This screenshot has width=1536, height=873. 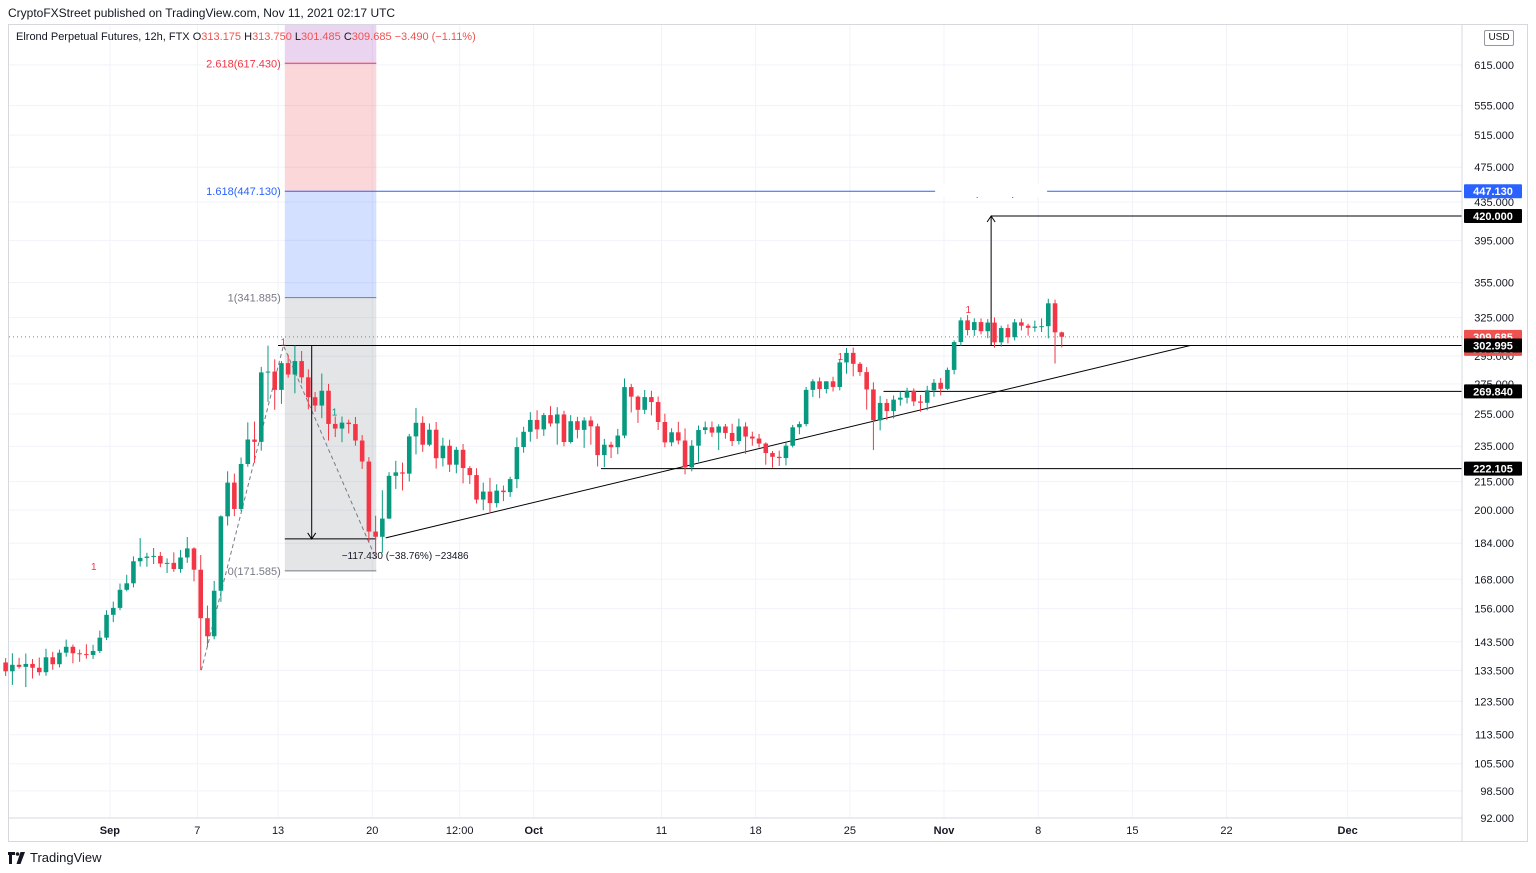 What do you see at coordinates (1038, 831) in the screenshot?
I see `time-axis-tick-label: 8` at bounding box center [1038, 831].